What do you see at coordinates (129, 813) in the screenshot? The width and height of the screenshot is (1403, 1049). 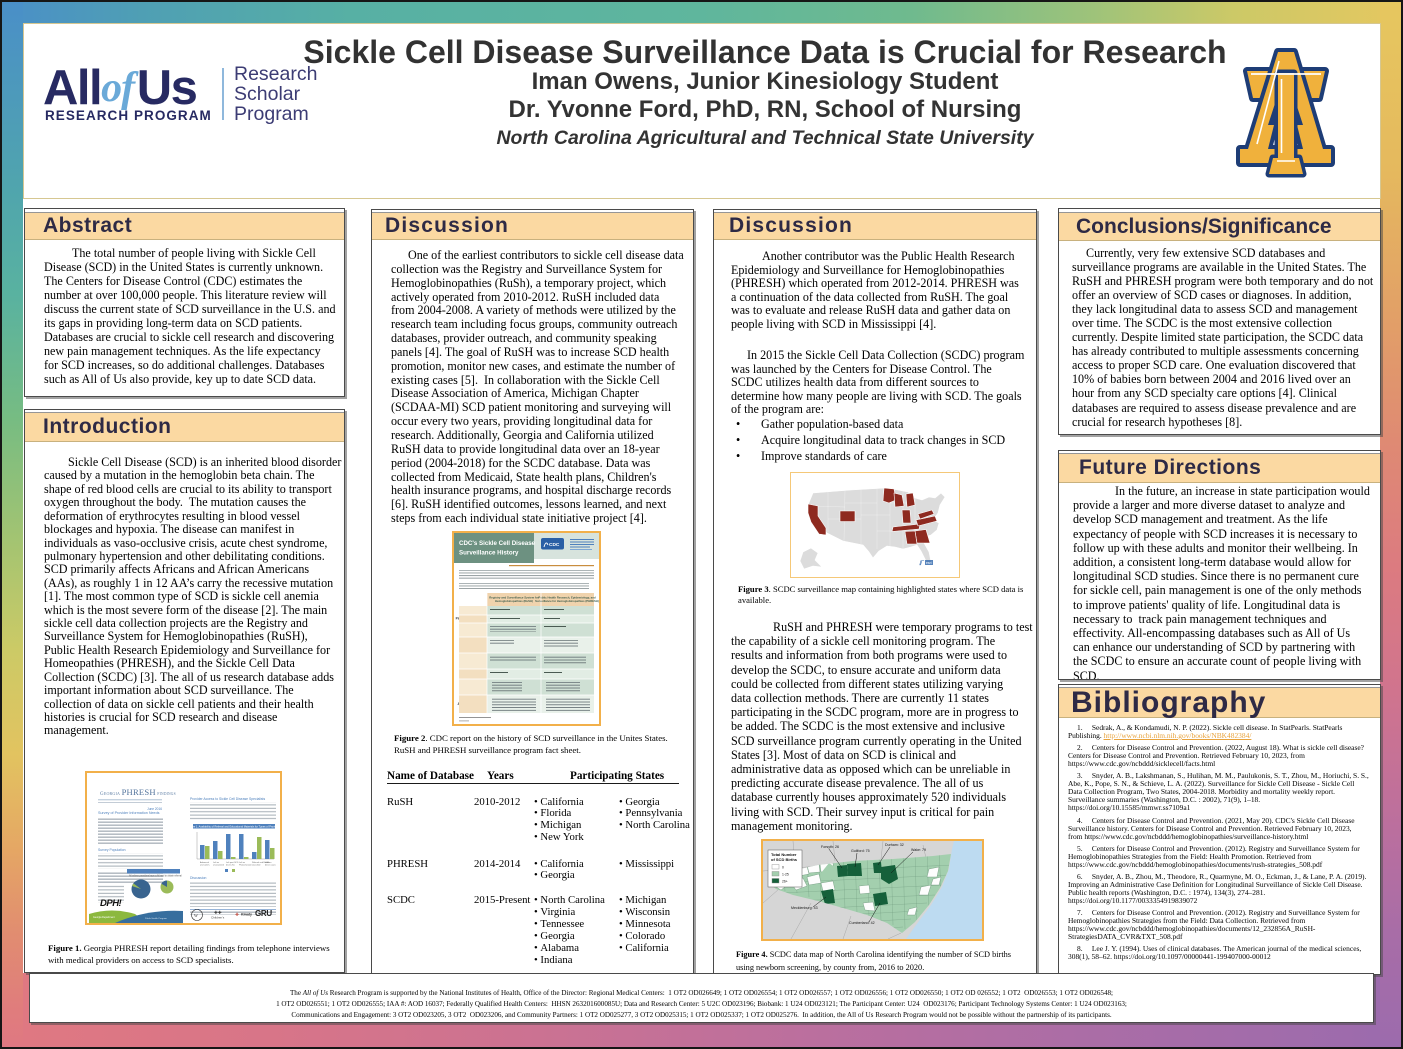 I see `svg-text:Survey of Provider Information: Survey of Provider Information Needs` at bounding box center [129, 813].